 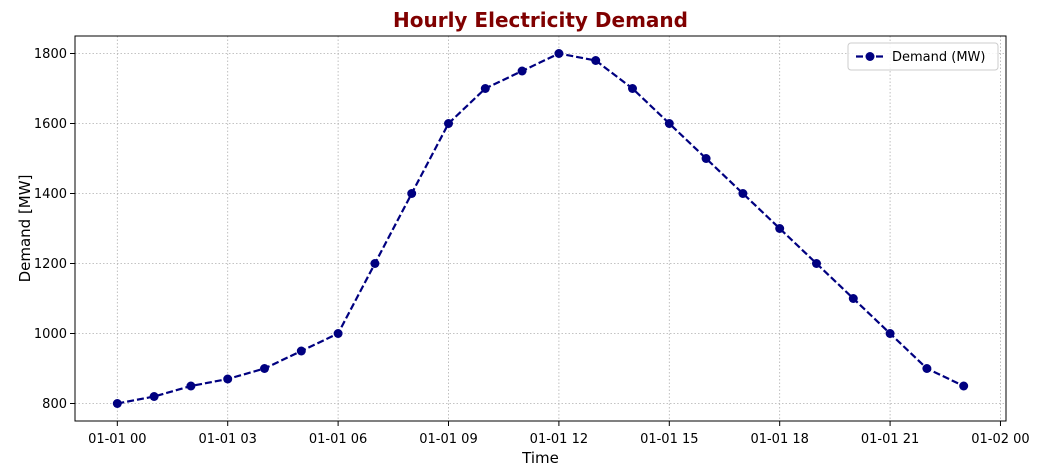 I want to click on y-tick-label: 1000, so click(x=50, y=334).